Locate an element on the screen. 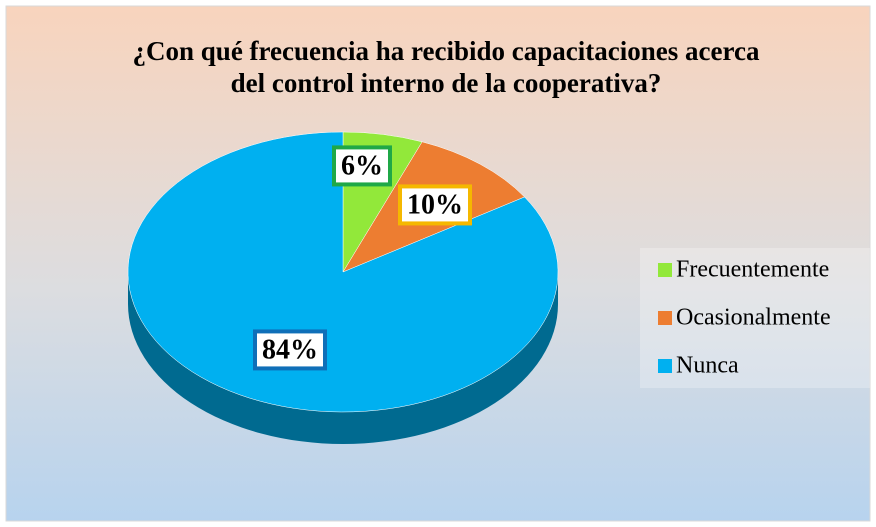 This screenshot has width=876, height=527. legend-box is located at coordinates (755, 318).